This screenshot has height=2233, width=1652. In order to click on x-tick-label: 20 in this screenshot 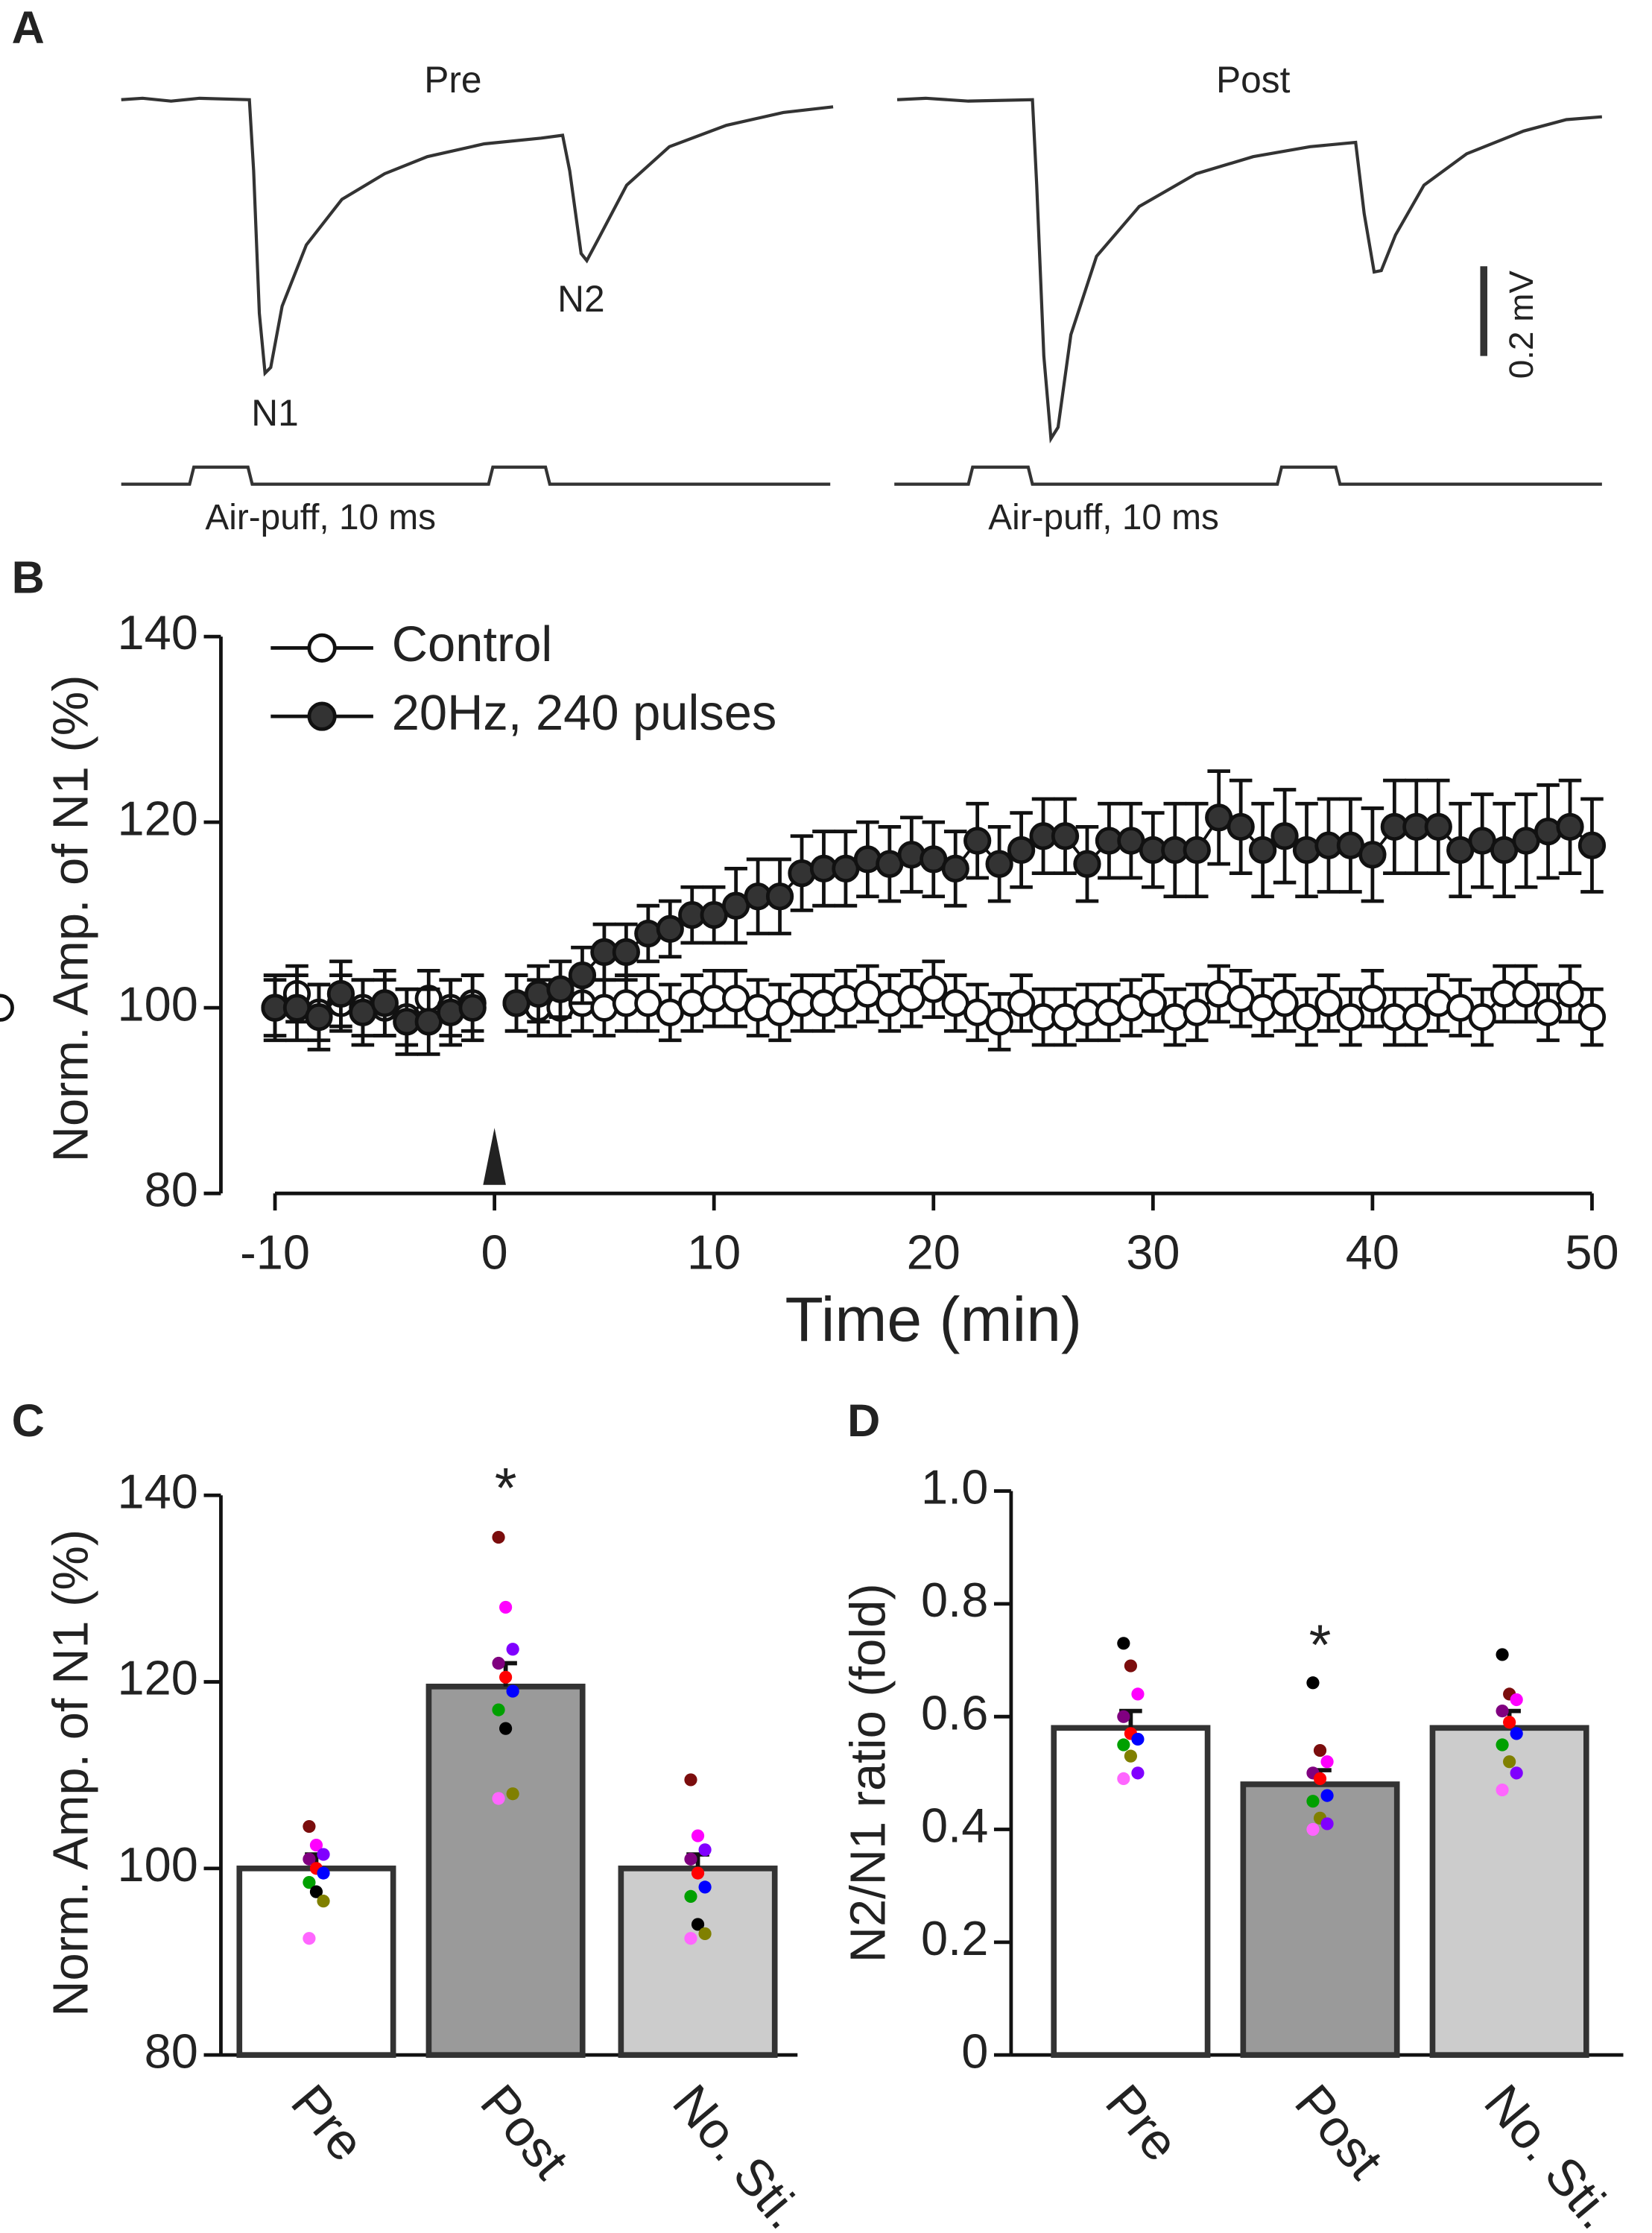, I will do `click(933, 1252)`.